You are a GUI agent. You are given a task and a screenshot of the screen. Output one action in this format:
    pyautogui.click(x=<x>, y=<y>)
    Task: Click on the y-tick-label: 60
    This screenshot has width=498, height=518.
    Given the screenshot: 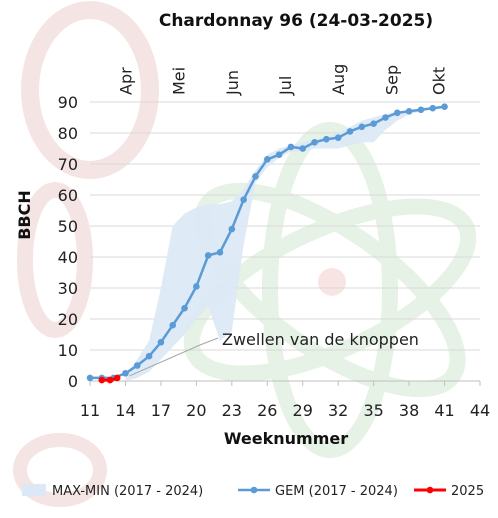 What is the action you would take?
    pyautogui.click(x=68, y=195)
    